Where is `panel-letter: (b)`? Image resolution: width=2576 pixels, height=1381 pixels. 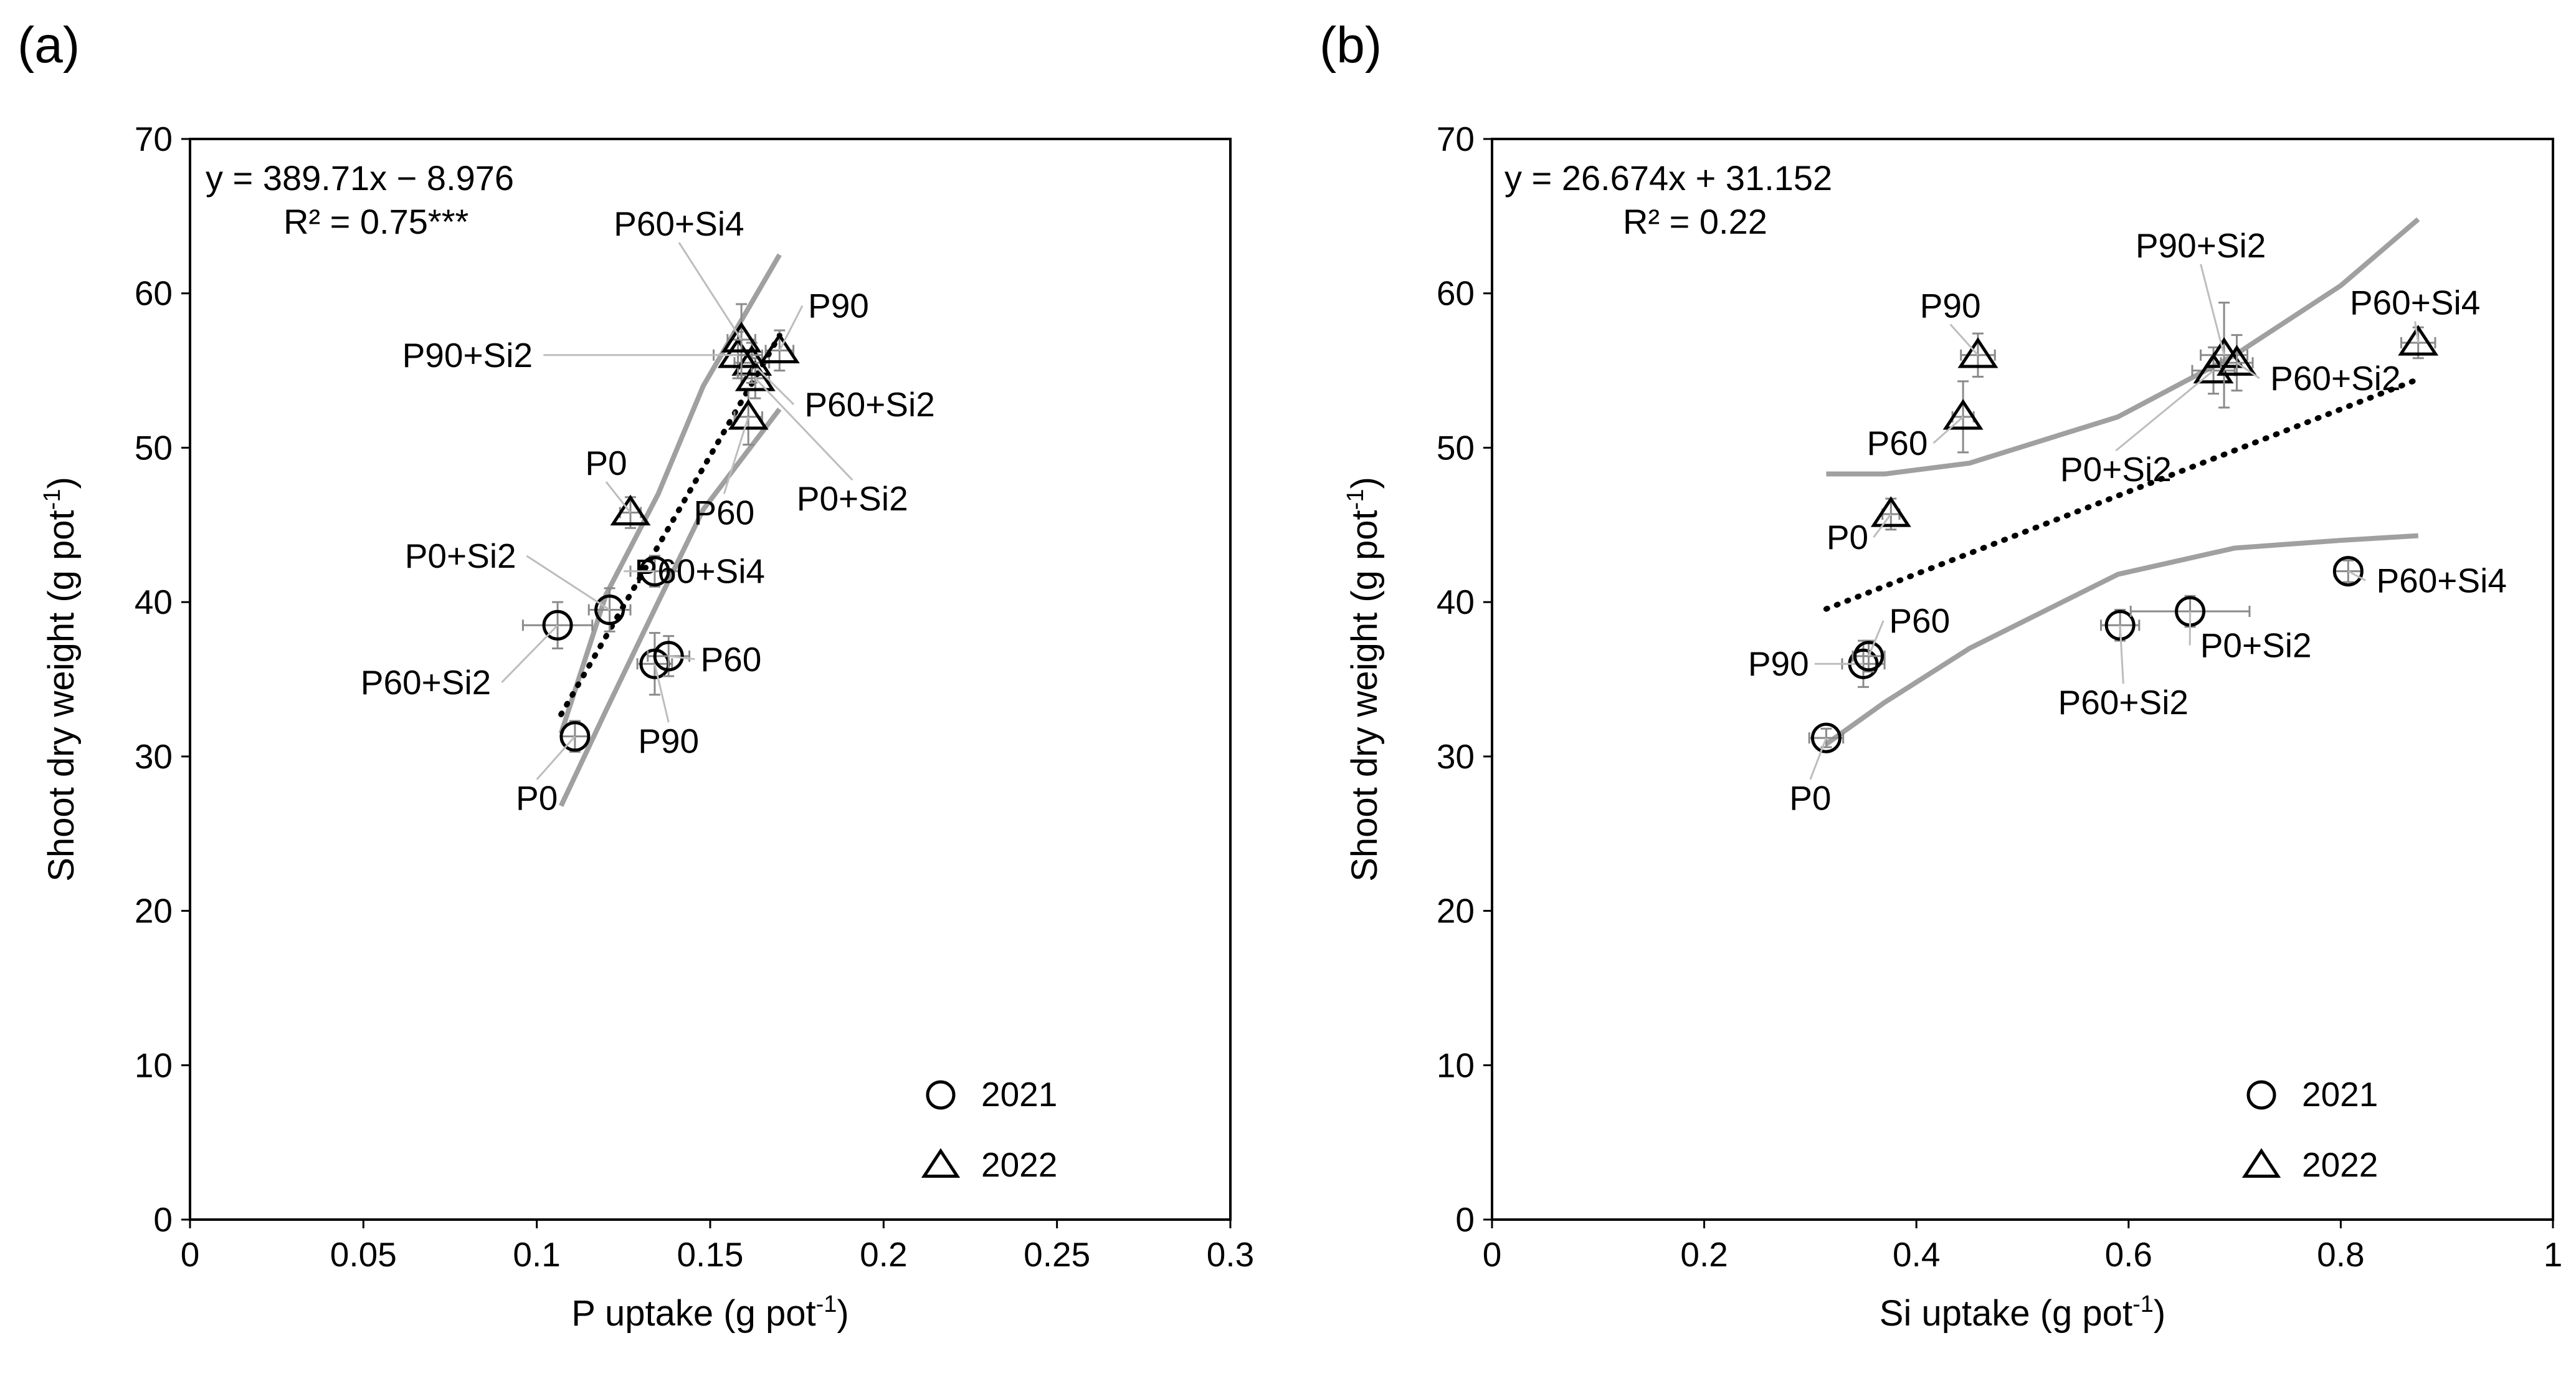
panel-letter: (b) is located at coordinates (1350, 45).